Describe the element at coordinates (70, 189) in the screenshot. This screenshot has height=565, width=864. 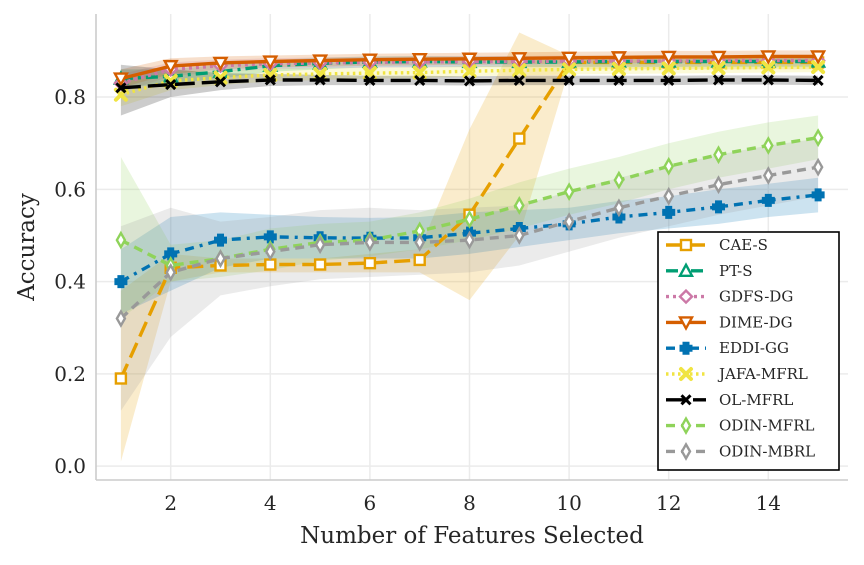
I see `y-tick-label: 0.6` at that location.